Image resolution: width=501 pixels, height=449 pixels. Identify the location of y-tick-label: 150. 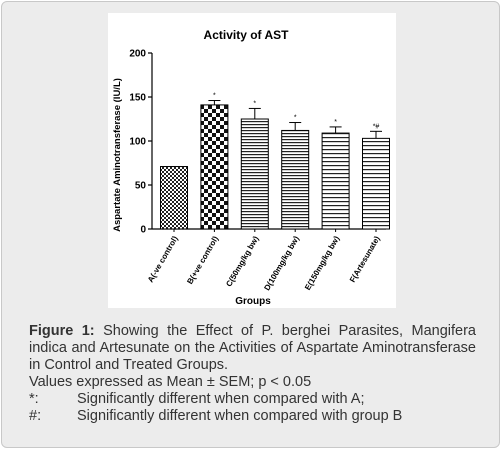
(137, 98).